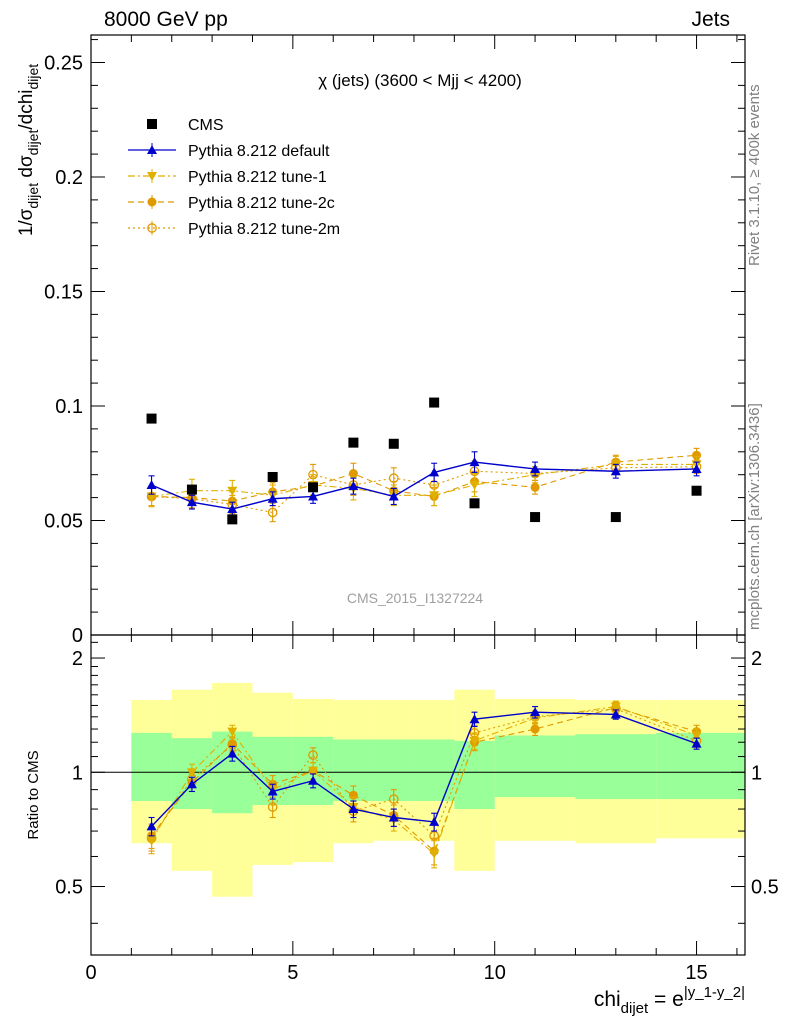 The width and height of the screenshot is (786, 1024). I want to click on legend-label: Pythia 8.212 tune-2m, so click(264, 229).